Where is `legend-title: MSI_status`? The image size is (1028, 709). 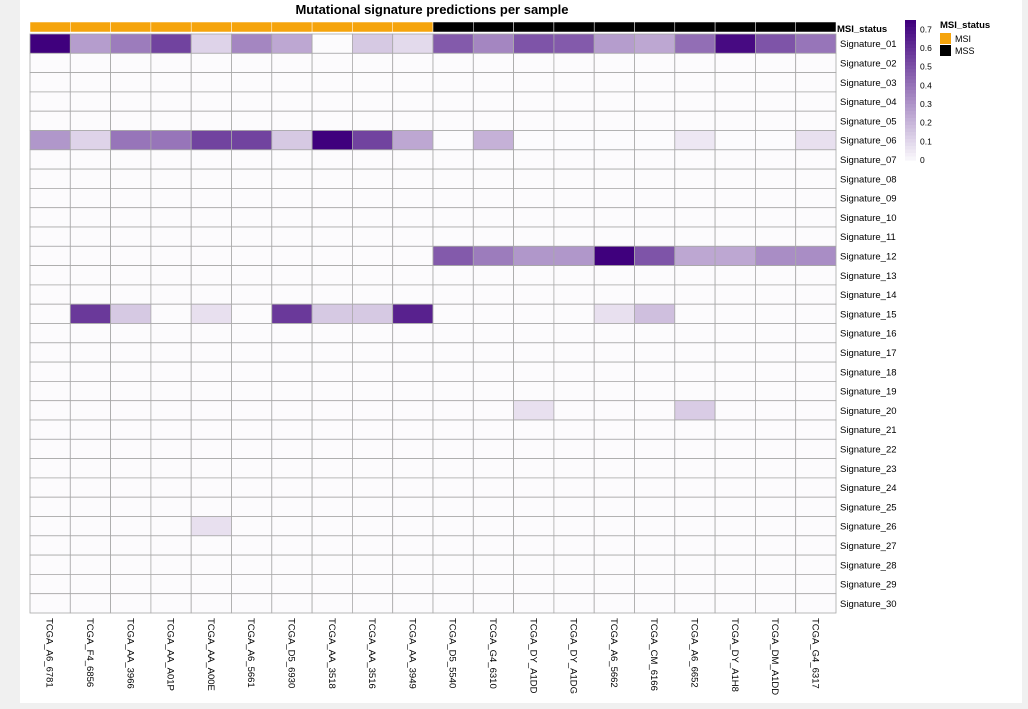
legend-title: MSI_status is located at coordinates (965, 25).